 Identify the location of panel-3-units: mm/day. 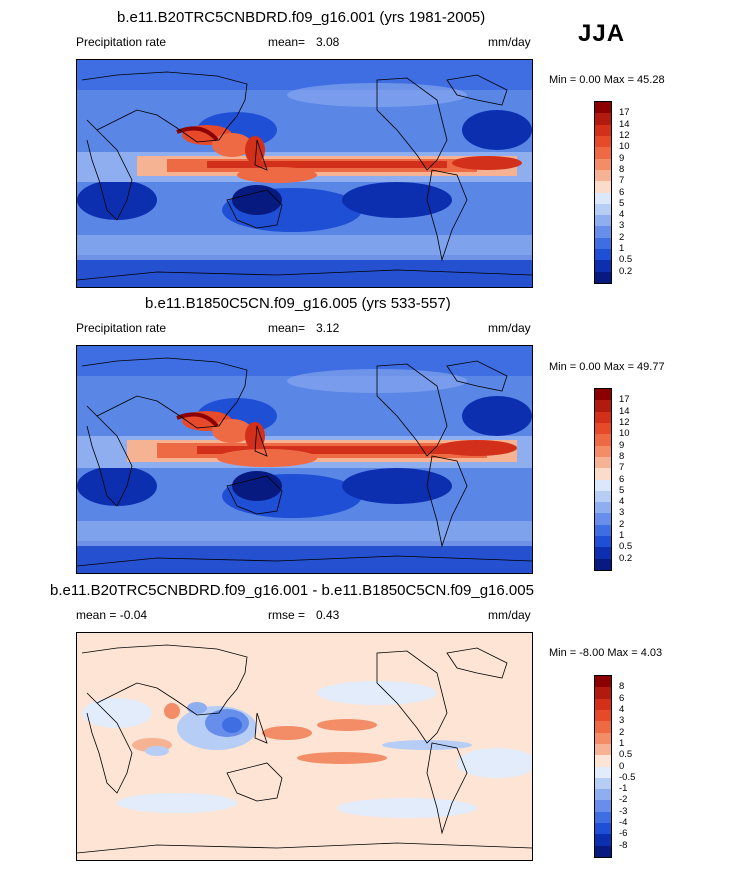
(509, 615).